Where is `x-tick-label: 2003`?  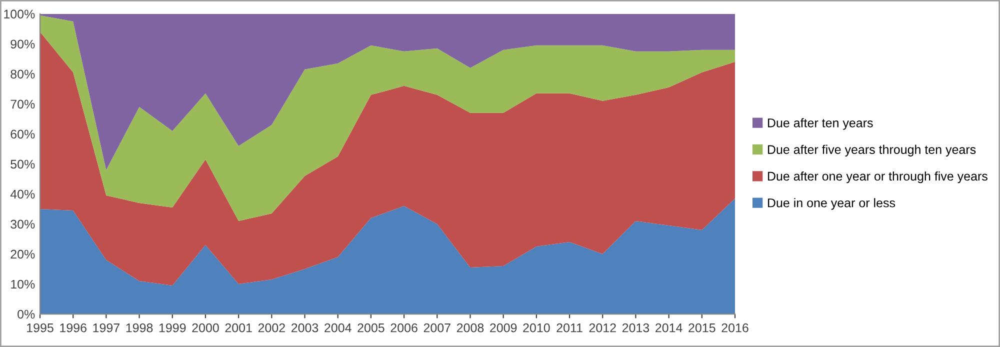
x-tick-label: 2003 is located at coordinates (304, 327).